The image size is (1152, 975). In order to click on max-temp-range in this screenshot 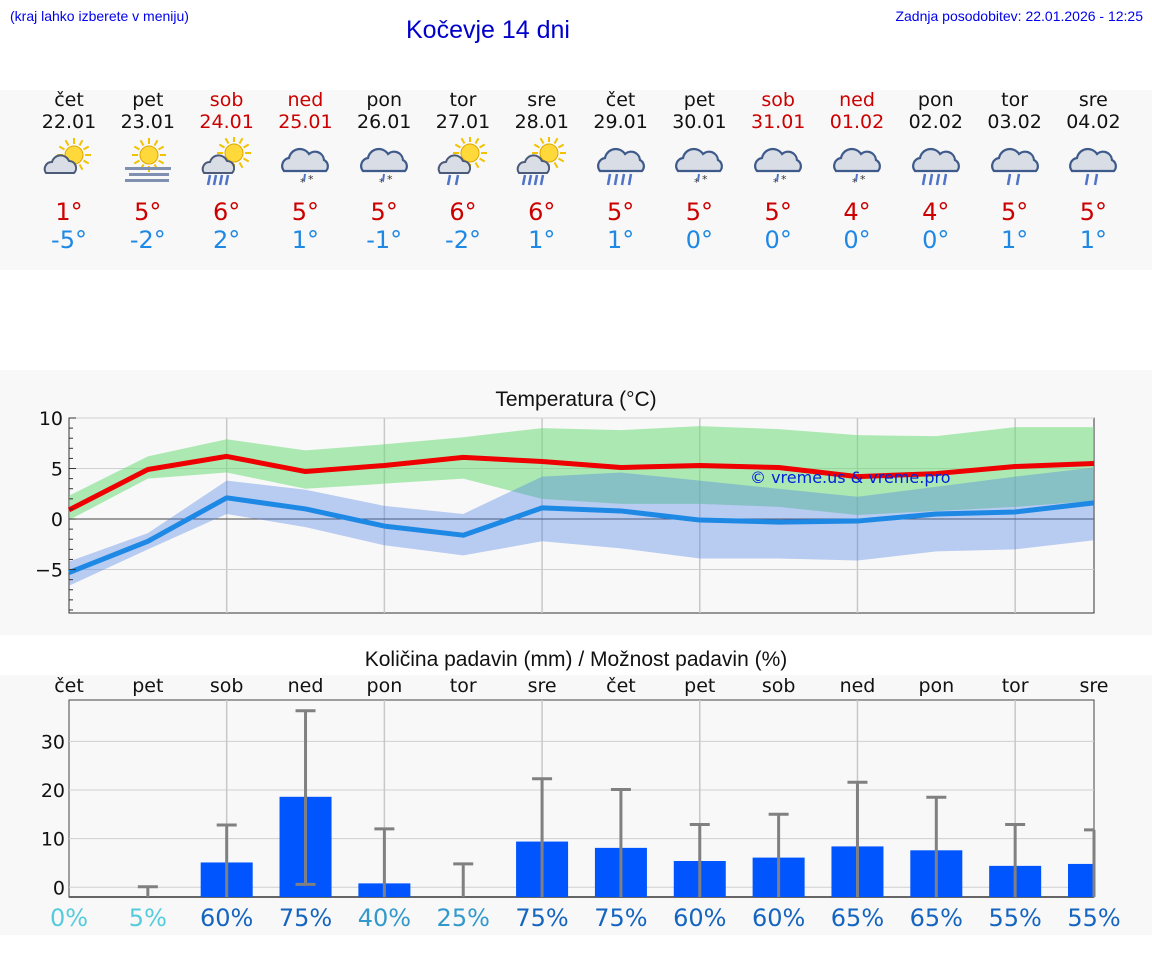, I will do `click(581, 473)`.